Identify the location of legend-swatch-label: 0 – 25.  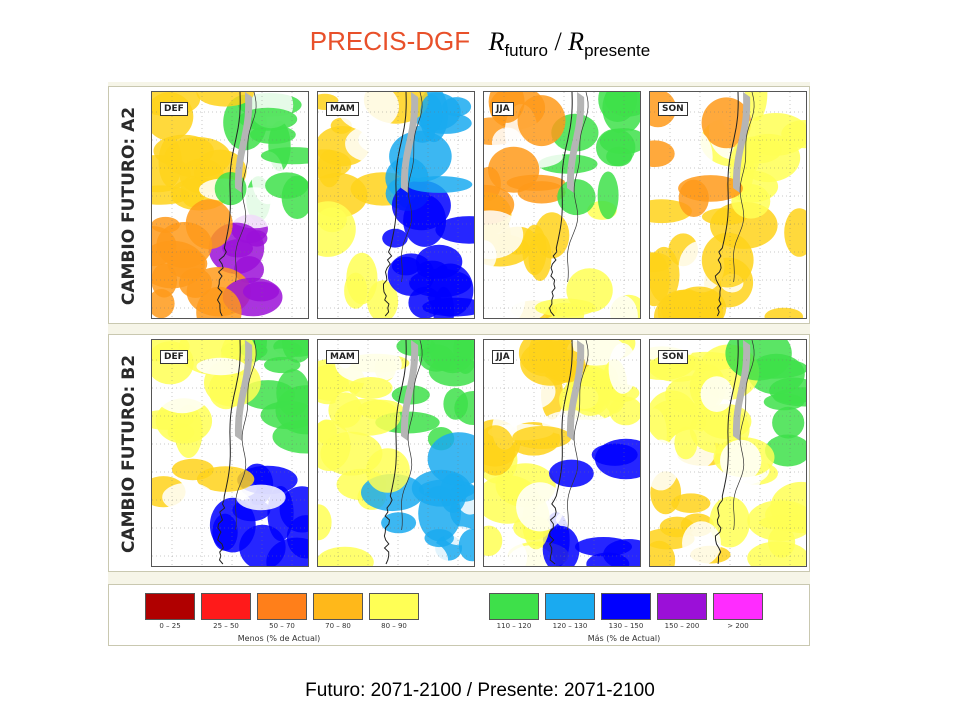
(170, 626).